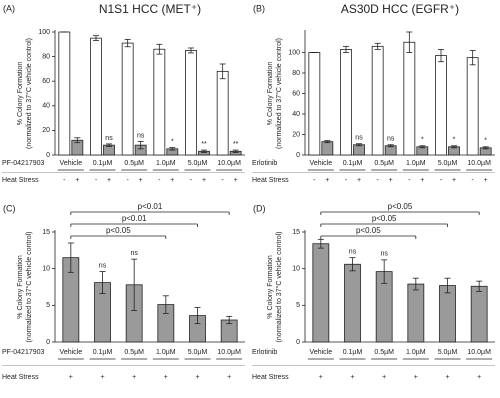 The image size is (500, 398). Describe the element at coordinates (150, 9) in the screenshot. I see `chart-title: N1S1 HCC (MET⁺)` at that location.